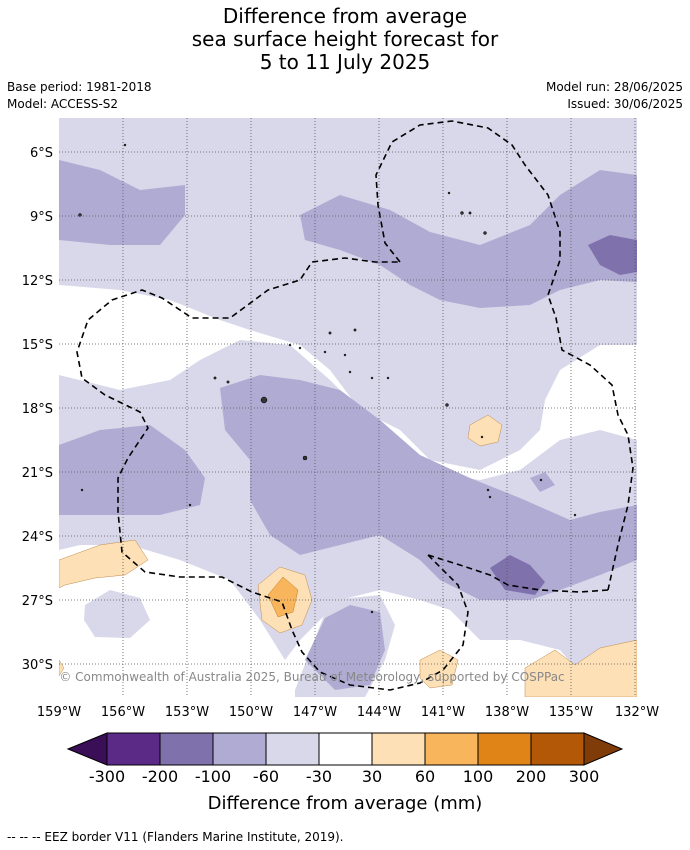  I want to click on colorbar-tick-label: -300, so click(107, 776).